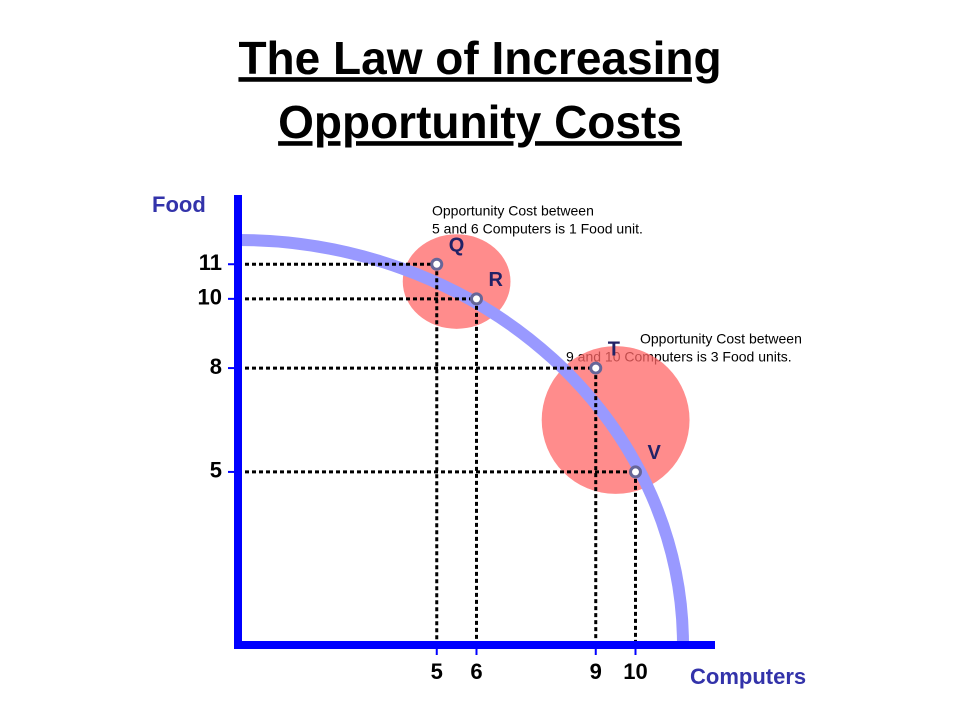 This screenshot has width=960, height=720. I want to click on y-tick-label: 8, so click(216, 366).